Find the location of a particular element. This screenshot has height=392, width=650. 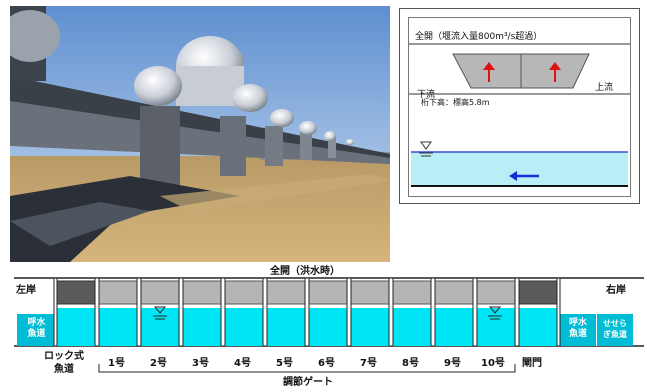

gate-label-10: 10号 is located at coordinates (493, 363).